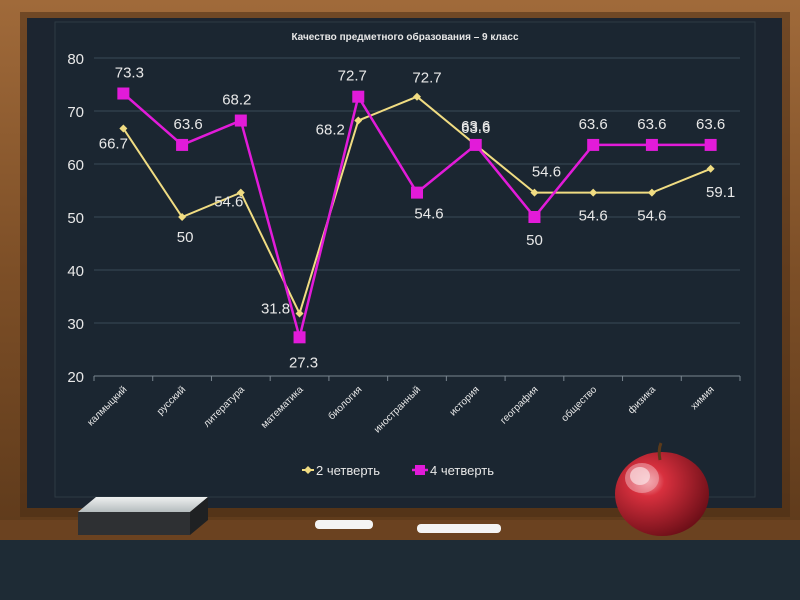  Describe the element at coordinates (75, 165) in the screenshot. I see `y-tick-label: 60` at that location.